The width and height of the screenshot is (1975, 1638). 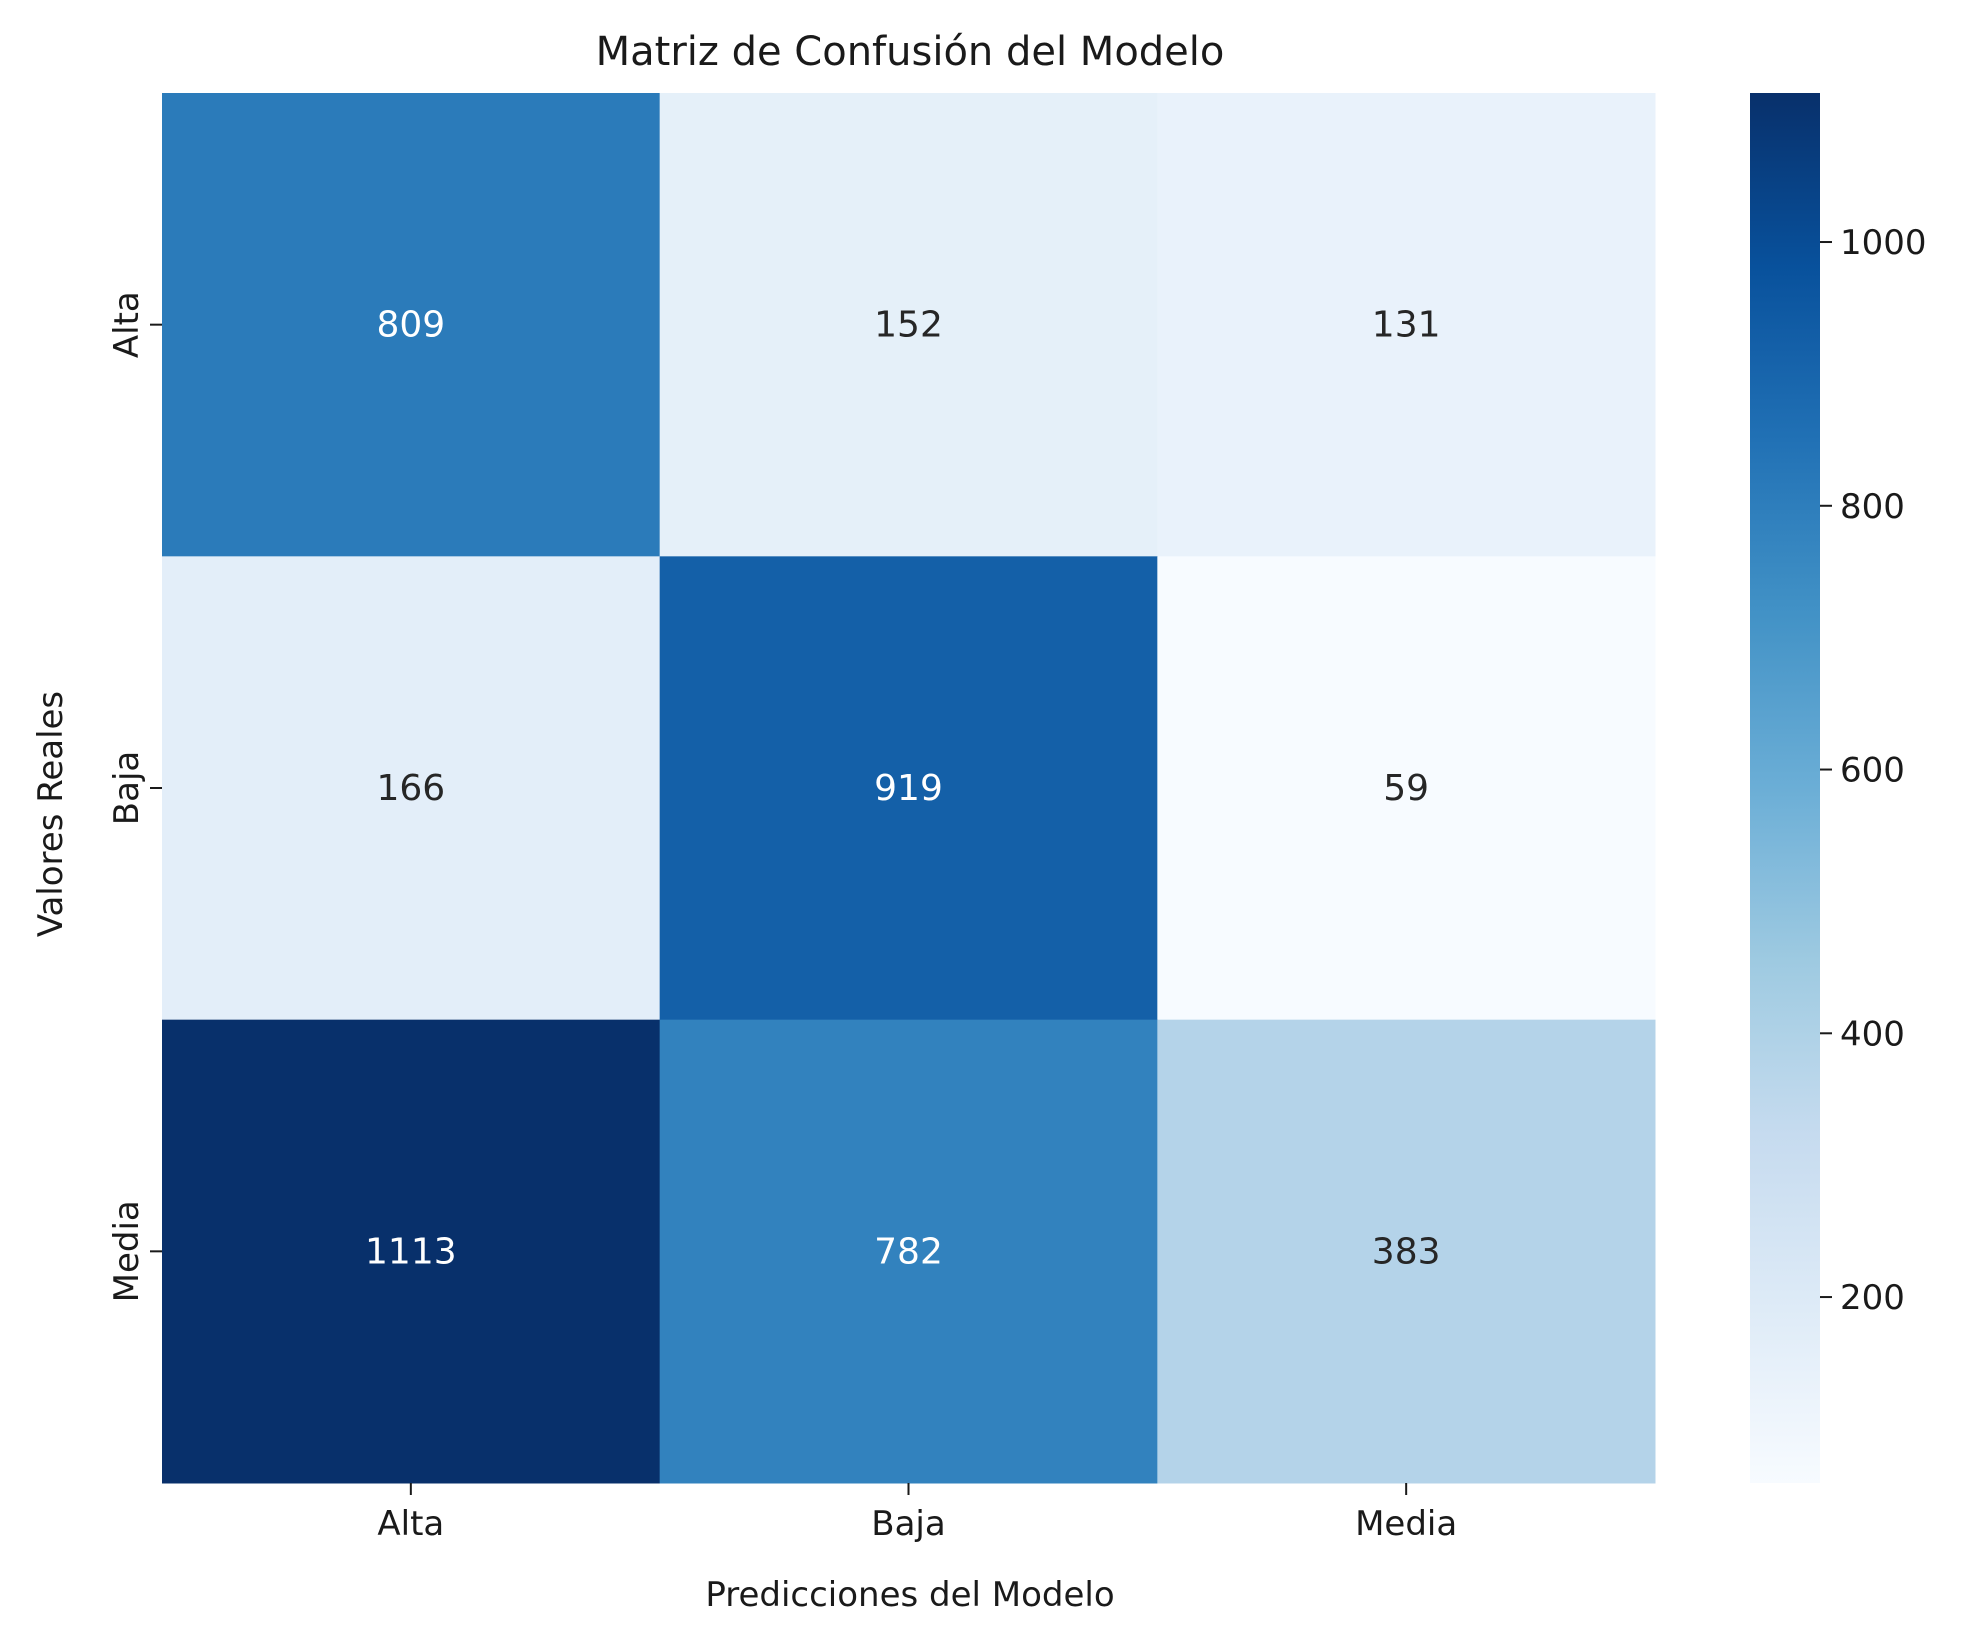 I want to click on y-tick-label: Media, so click(x=127, y=1251).